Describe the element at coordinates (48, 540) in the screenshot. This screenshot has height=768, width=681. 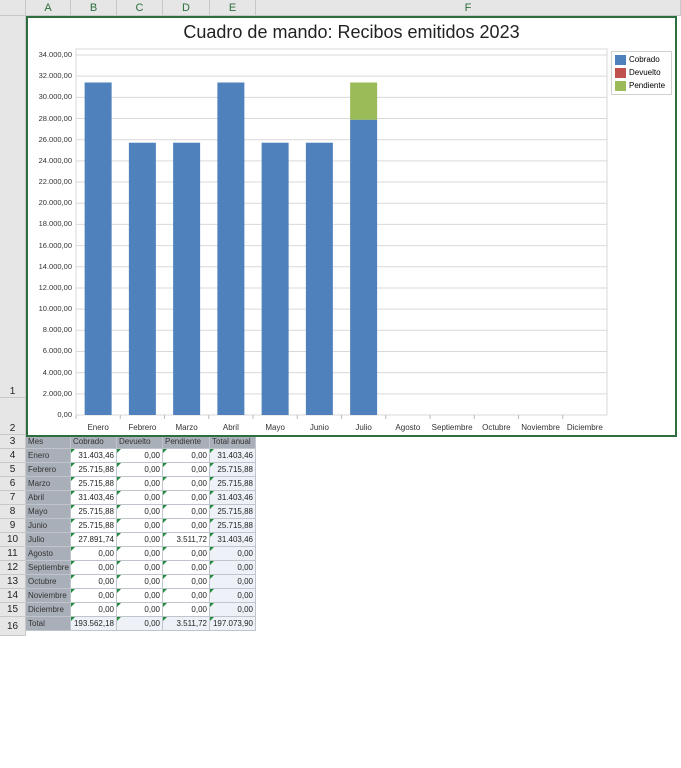
I see `month-cell: Julio` at that location.